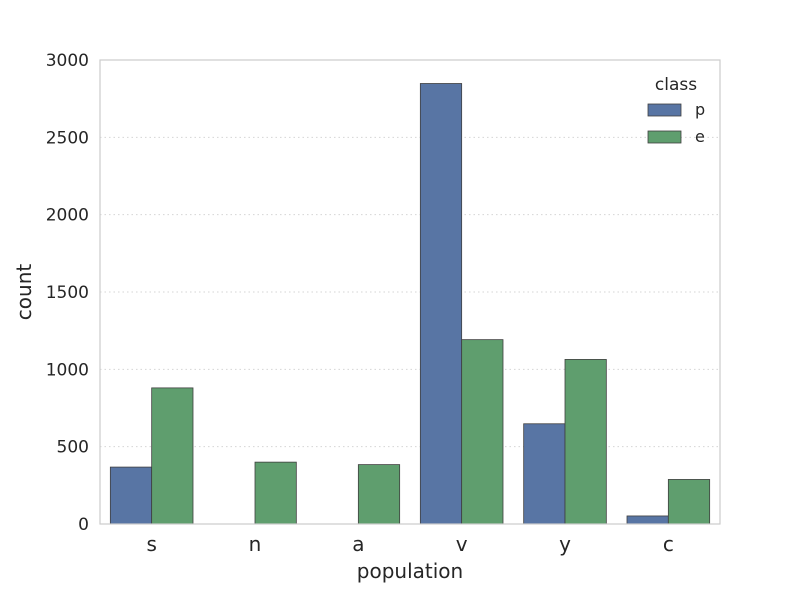 The image size is (800, 604). What do you see at coordinates (585, 442) in the screenshot?
I see `bar-e-y` at bounding box center [585, 442].